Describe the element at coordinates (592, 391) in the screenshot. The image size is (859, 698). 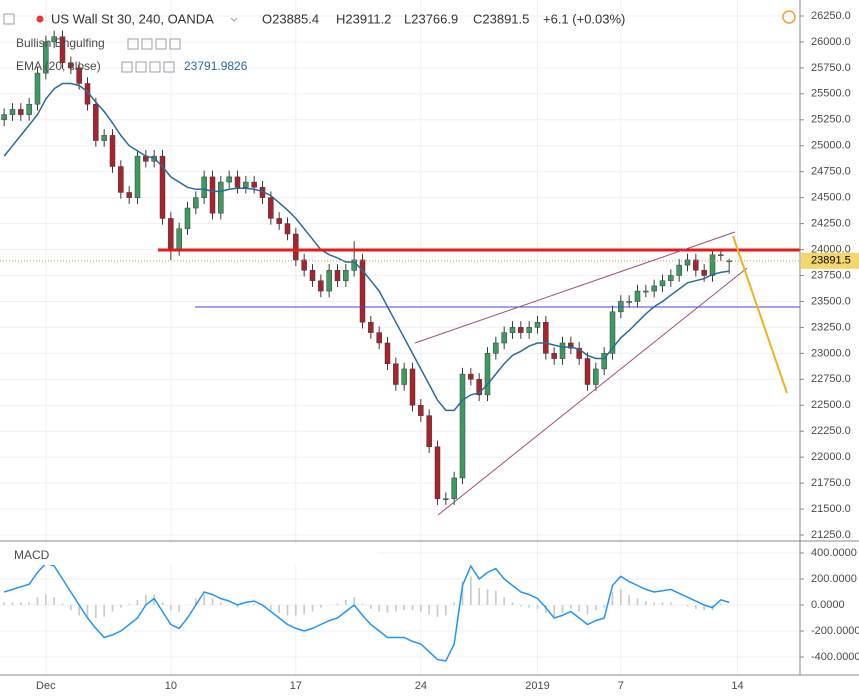
I see `wedge-lower` at that location.